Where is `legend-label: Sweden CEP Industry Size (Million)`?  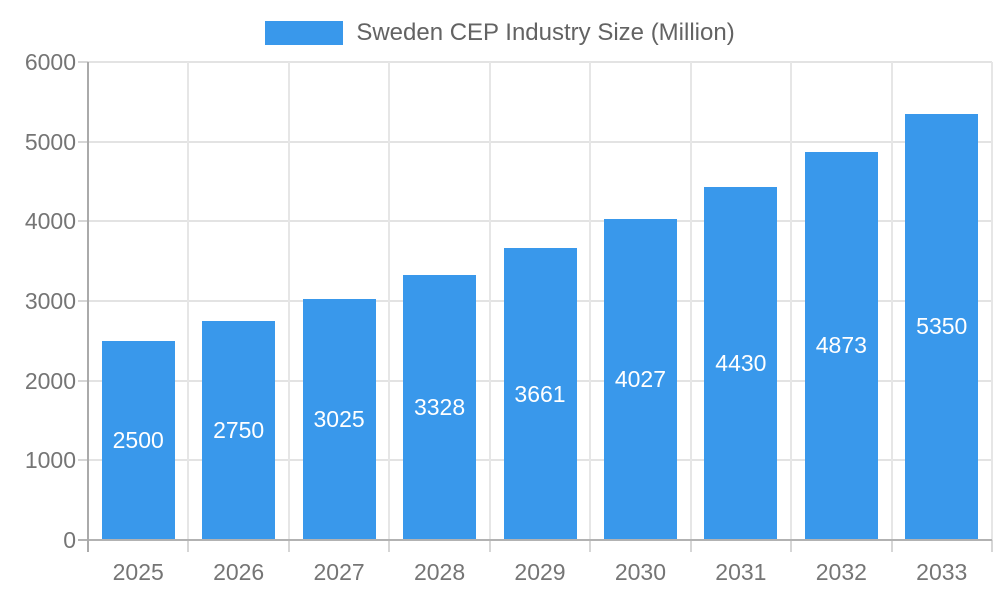 legend-label: Sweden CEP Industry Size (Million) is located at coordinates (545, 32).